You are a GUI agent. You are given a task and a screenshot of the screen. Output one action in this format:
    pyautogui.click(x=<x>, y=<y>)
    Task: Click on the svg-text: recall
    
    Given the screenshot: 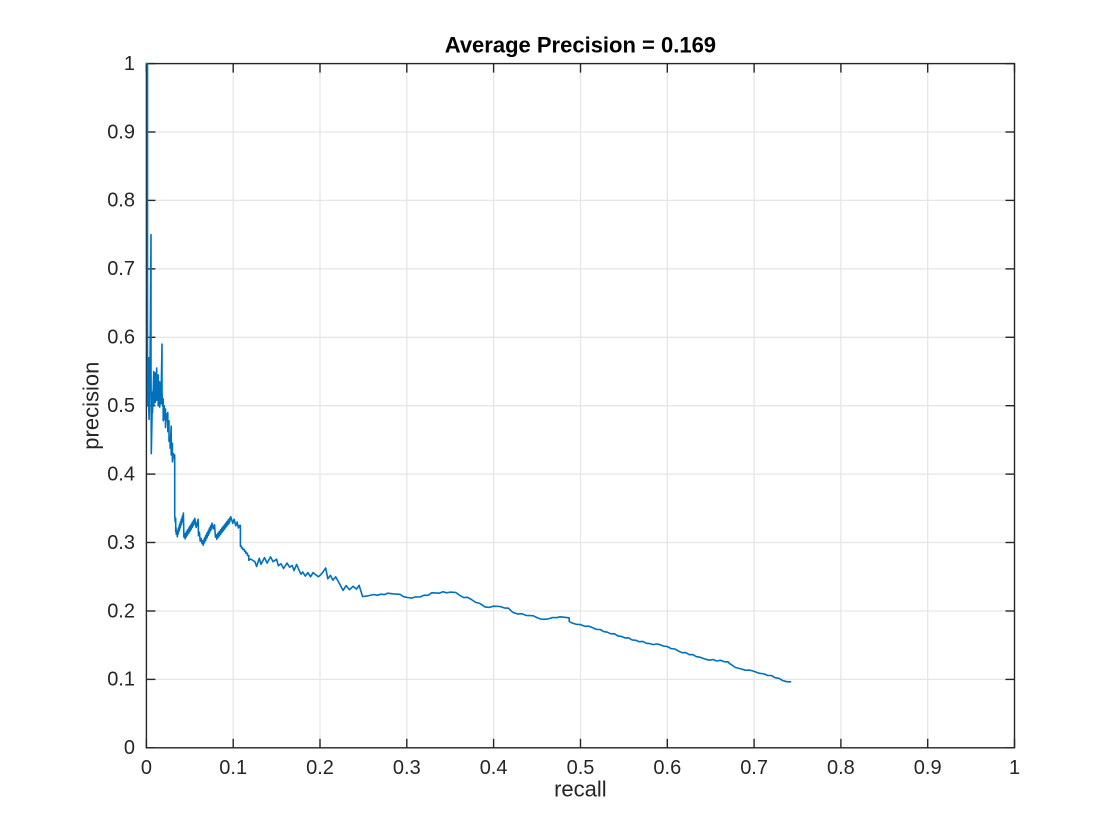 What is the action you would take?
    pyautogui.click(x=580, y=789)
    